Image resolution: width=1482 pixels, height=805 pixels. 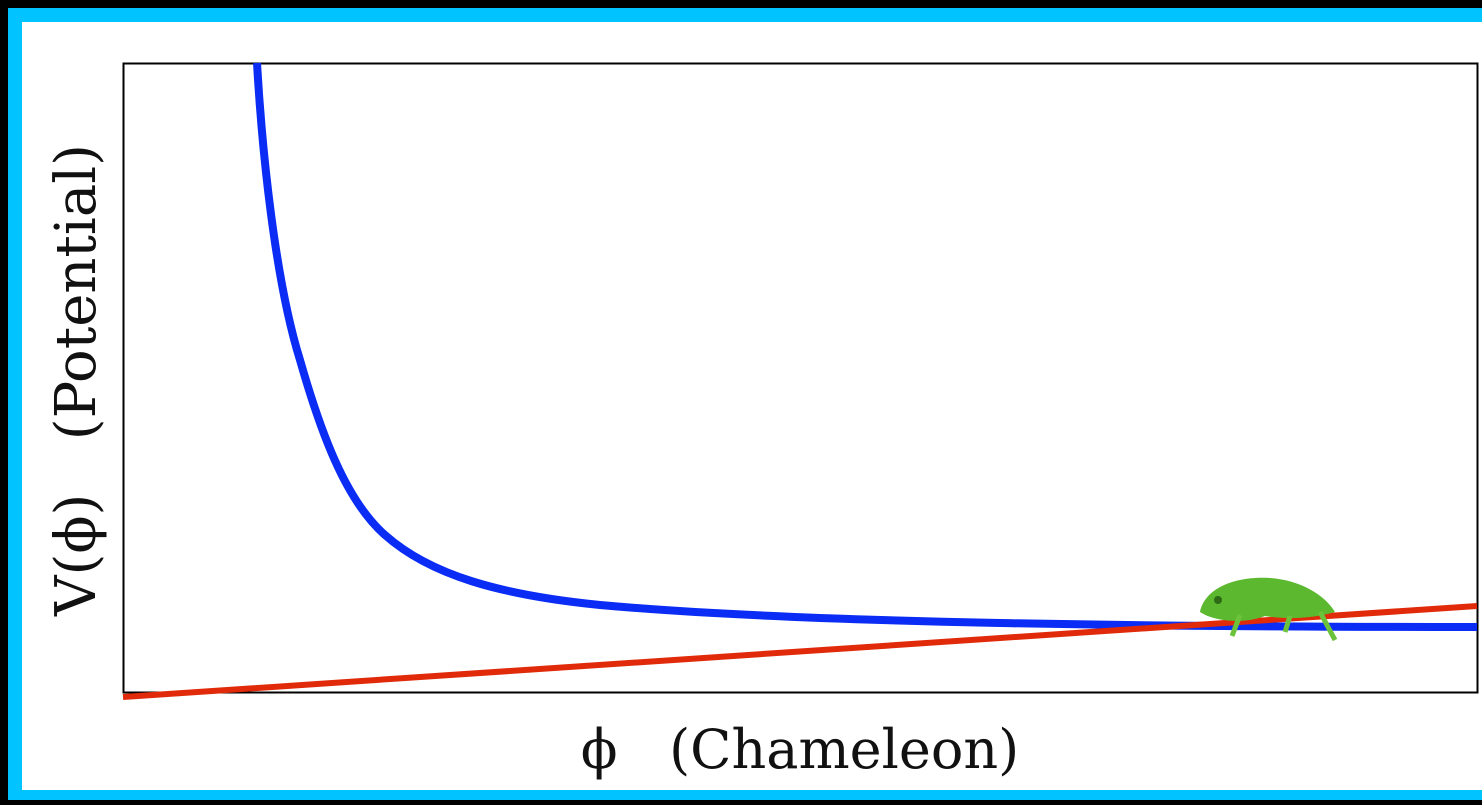 I want to click on x-axis-label: ϕ (Chameleon), so click(x=800, y=749).